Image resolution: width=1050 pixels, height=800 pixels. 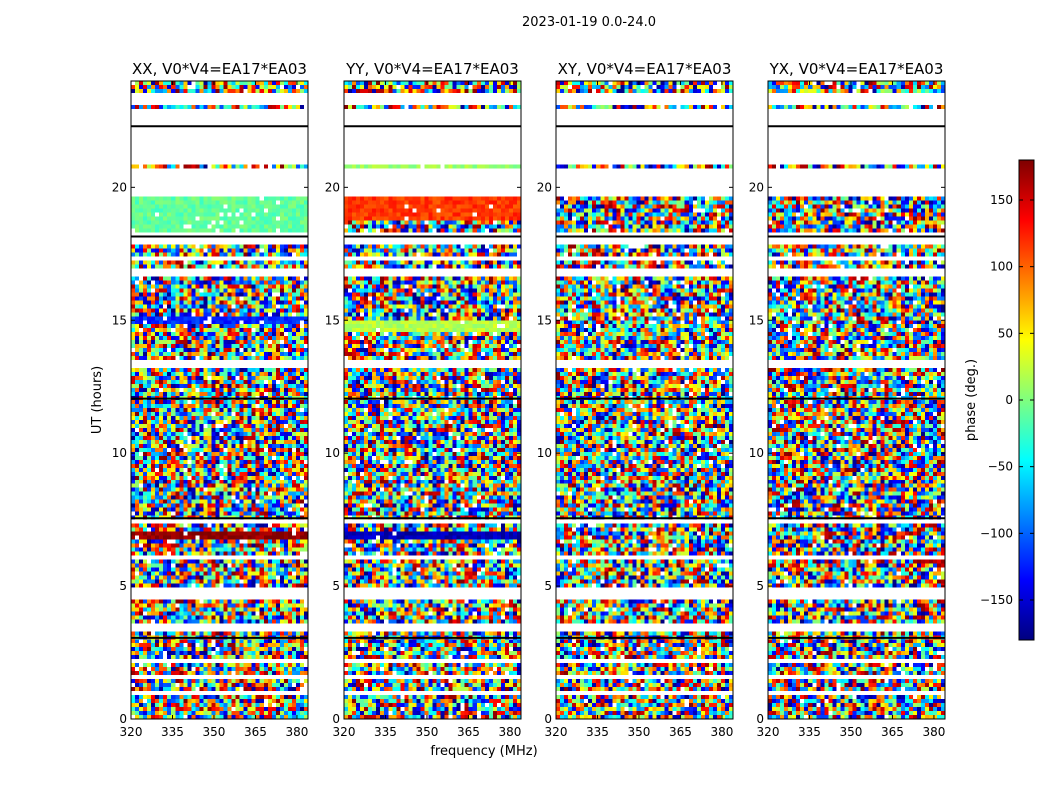 What do you see at coordinates (97, 400) in the screenshot?
I see `y-axis-label: UT (hours)` at bounding box center [97, 400].